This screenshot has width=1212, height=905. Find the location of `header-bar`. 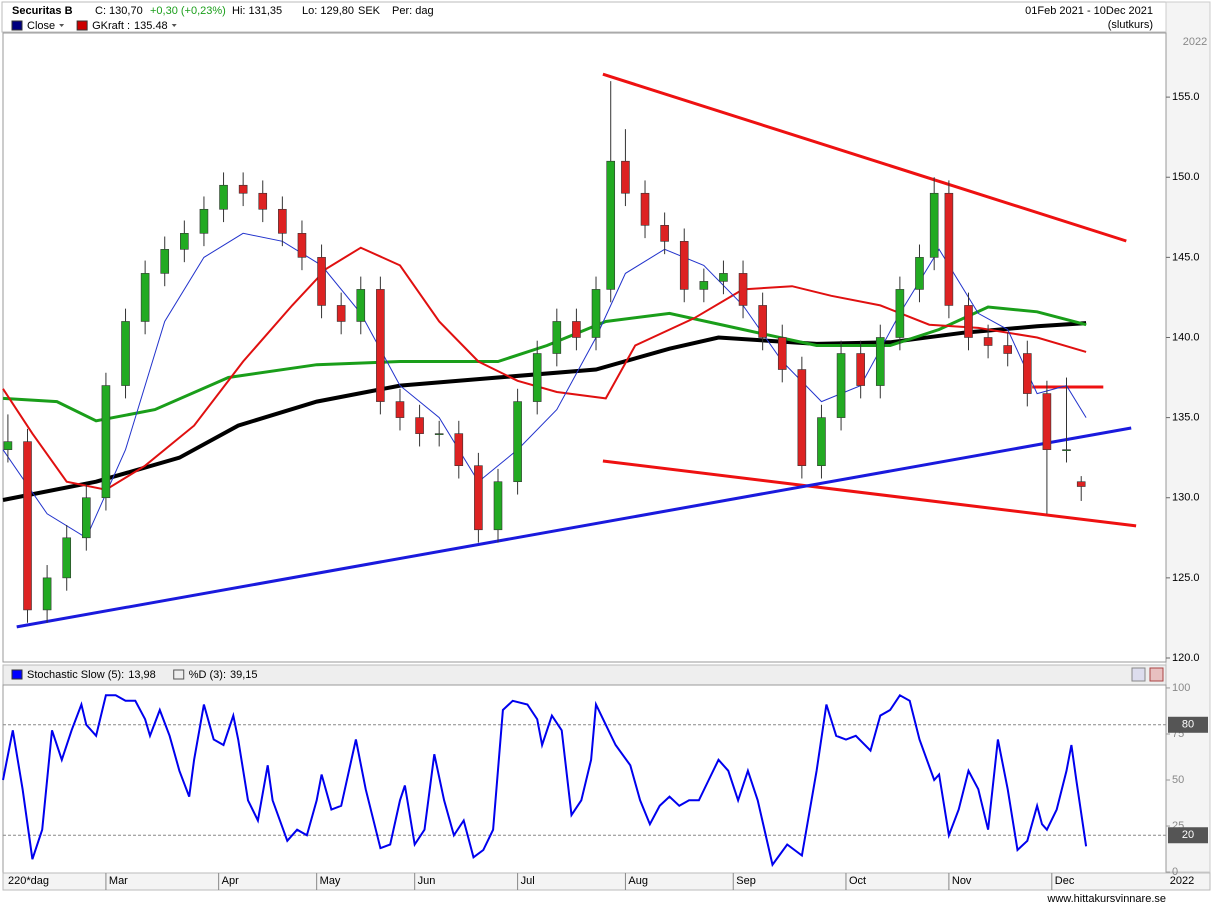

header-bar is located at coordinates (584, 17).